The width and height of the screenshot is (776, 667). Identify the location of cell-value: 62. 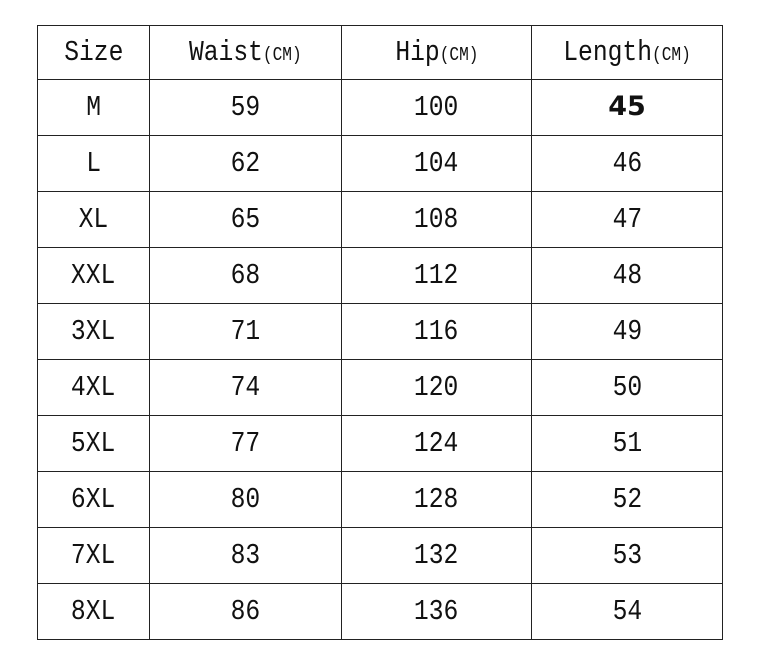
(245, 163).